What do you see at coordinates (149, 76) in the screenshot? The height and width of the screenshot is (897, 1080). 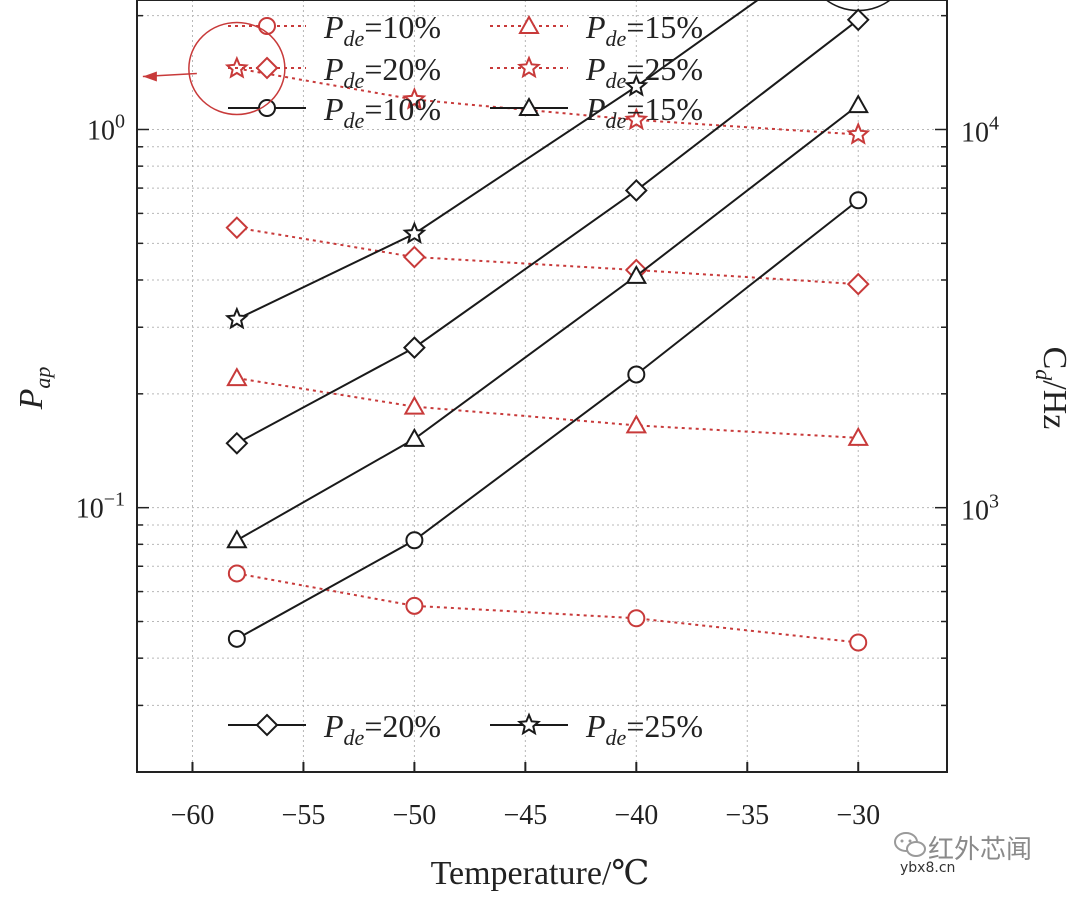 I see `annotation-arrow-head` at bounding box center [149, 76].